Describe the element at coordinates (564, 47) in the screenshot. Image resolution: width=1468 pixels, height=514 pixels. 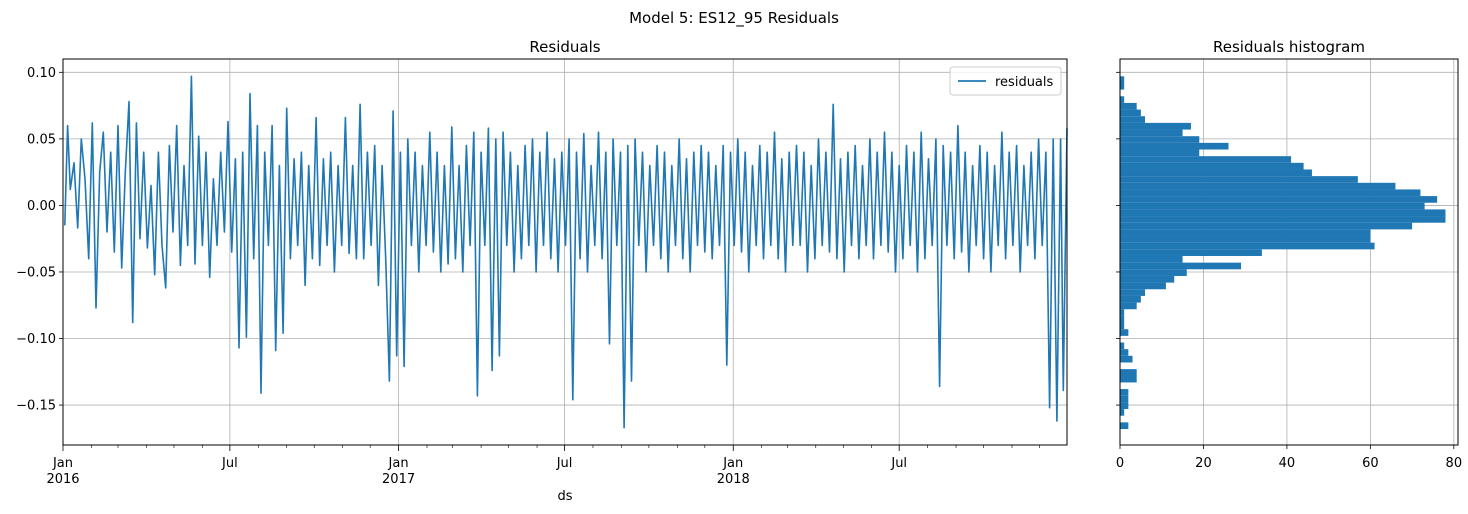
I see `line-chart-title: Residuals` at that location.